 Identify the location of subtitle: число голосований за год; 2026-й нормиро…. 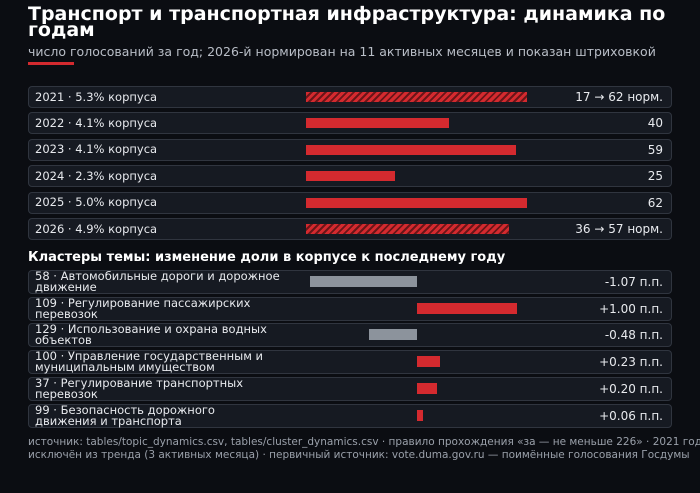
(342, 51).